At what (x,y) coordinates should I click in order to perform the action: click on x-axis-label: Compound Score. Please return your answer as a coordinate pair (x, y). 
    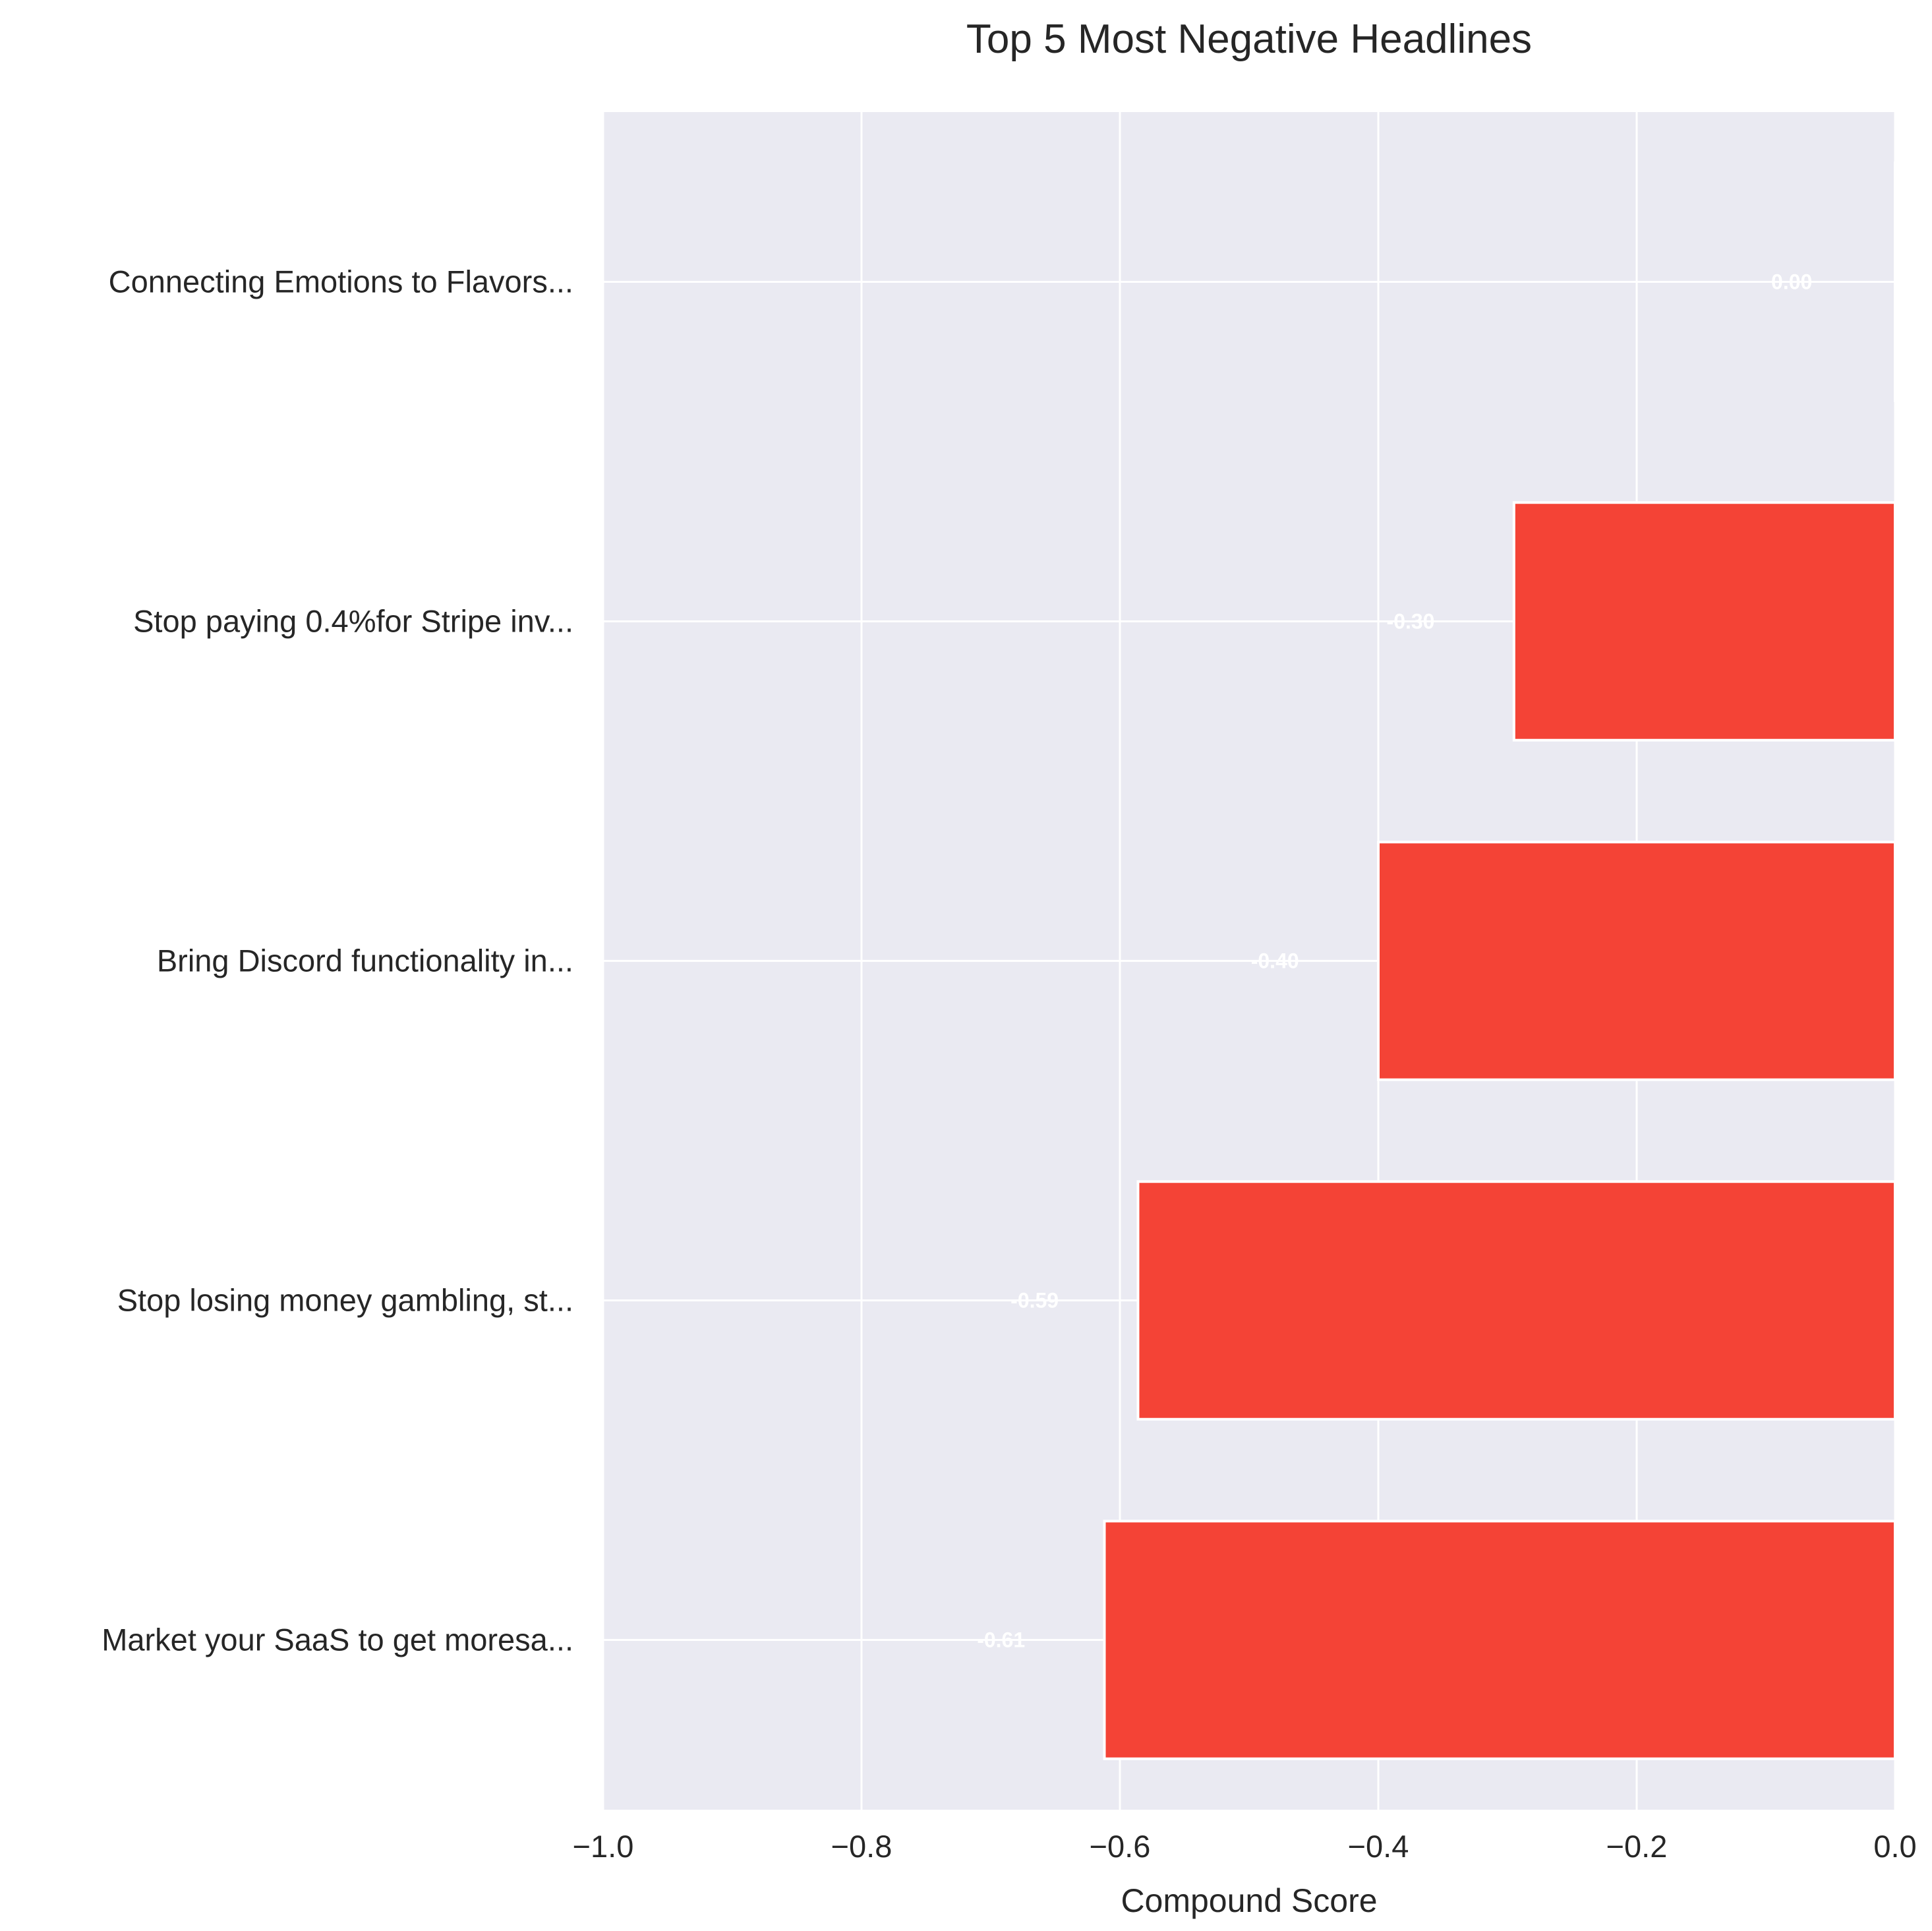
    Looking at the image, I should click on (1249, 1900).